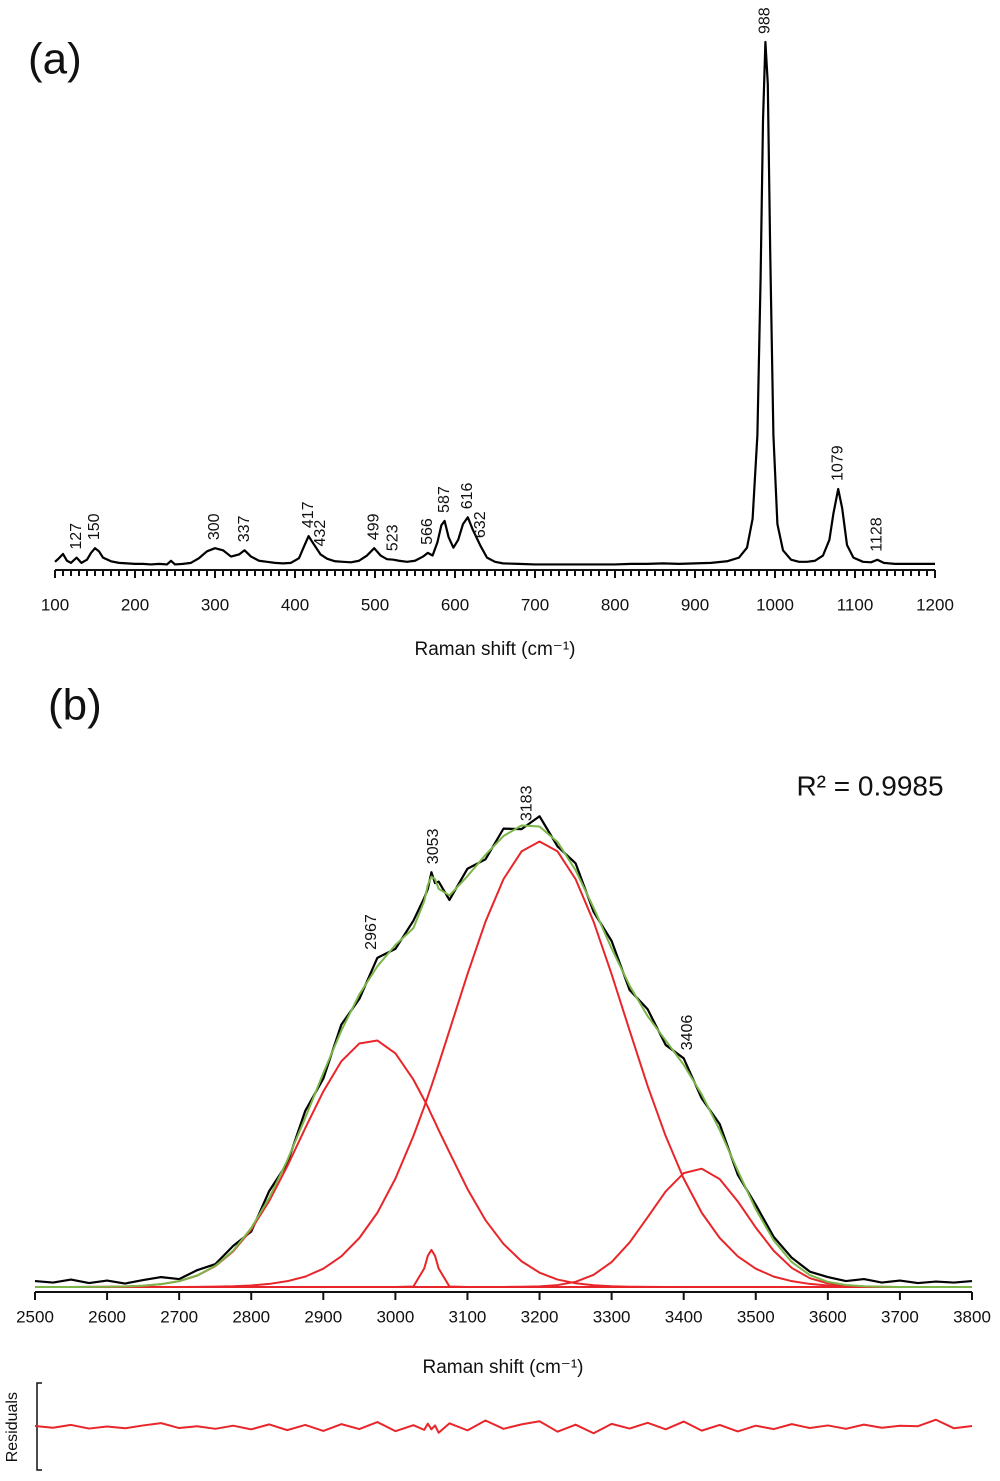 The image size is (1000, 1481). Describe the element at coordinates (12, 1427) in the screenshot. I see `y-axis-label: Residuals` at that location.